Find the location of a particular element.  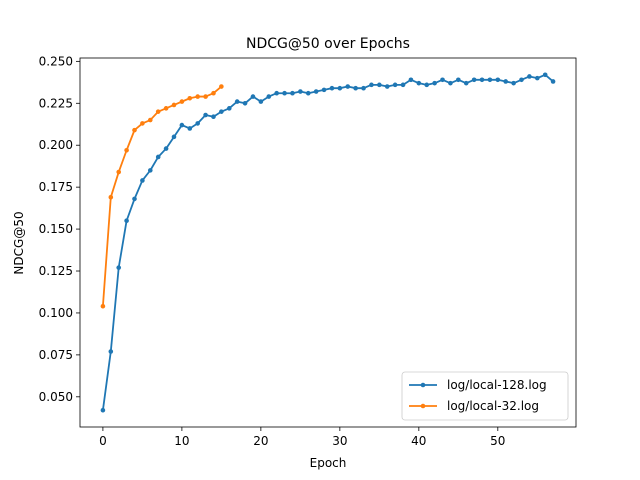

series-line is located at coordinates (162, 196).